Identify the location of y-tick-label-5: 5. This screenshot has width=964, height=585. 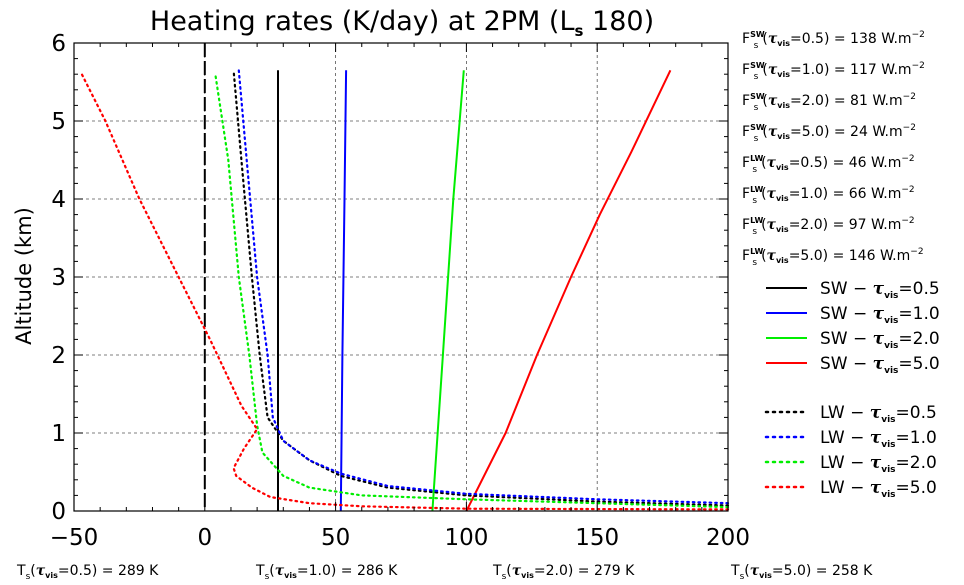
(58, 122).